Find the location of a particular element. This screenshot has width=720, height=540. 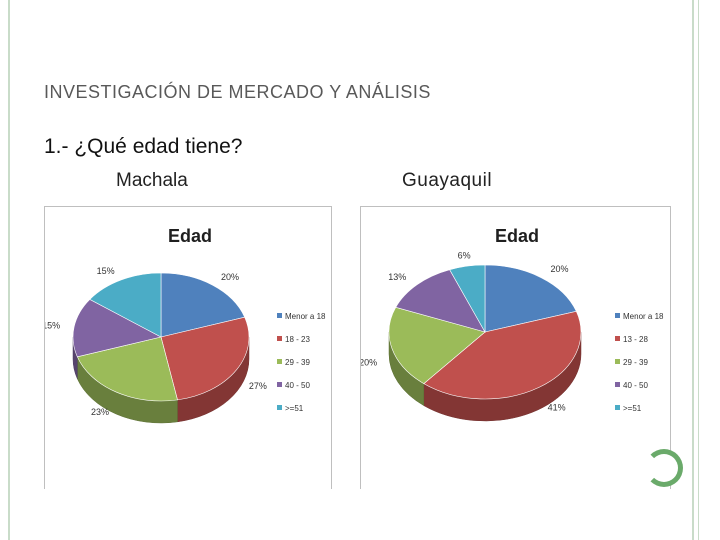

legend-entry: 13 - 28 is located at coordinates (635, 339).